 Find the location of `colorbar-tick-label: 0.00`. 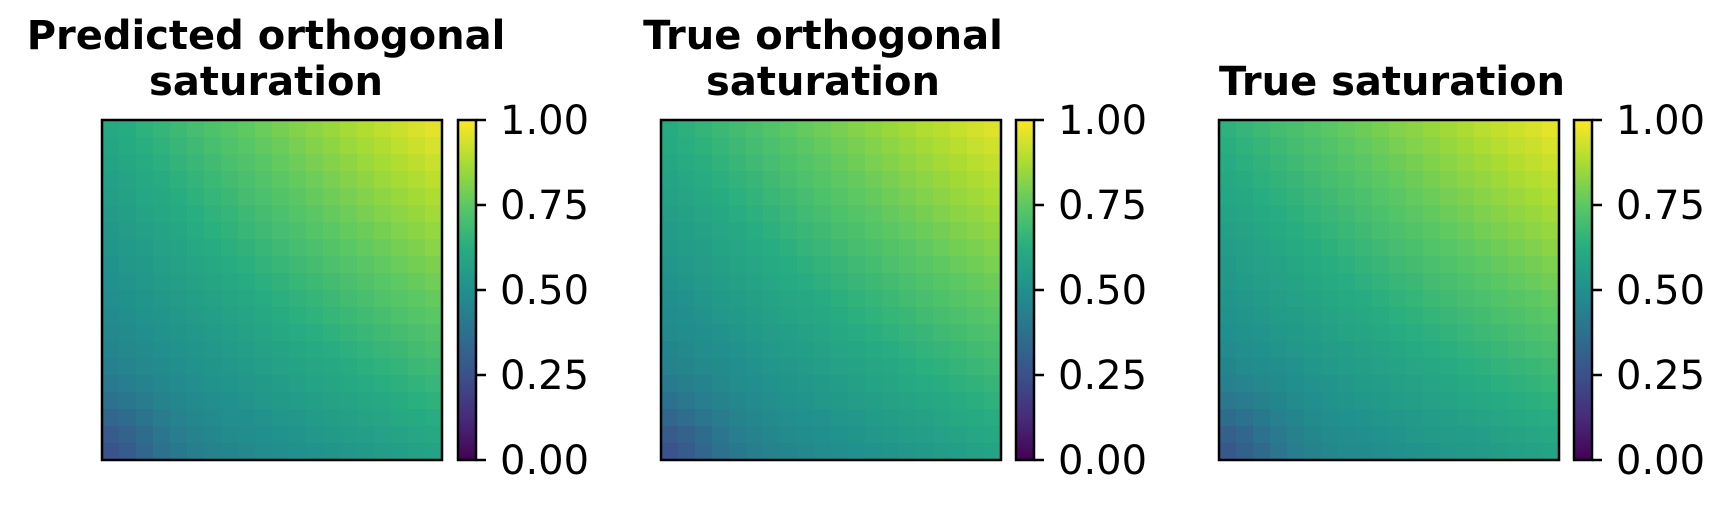

colorbar-tick-label: 0.00 is located at coordinates (1102, 461).